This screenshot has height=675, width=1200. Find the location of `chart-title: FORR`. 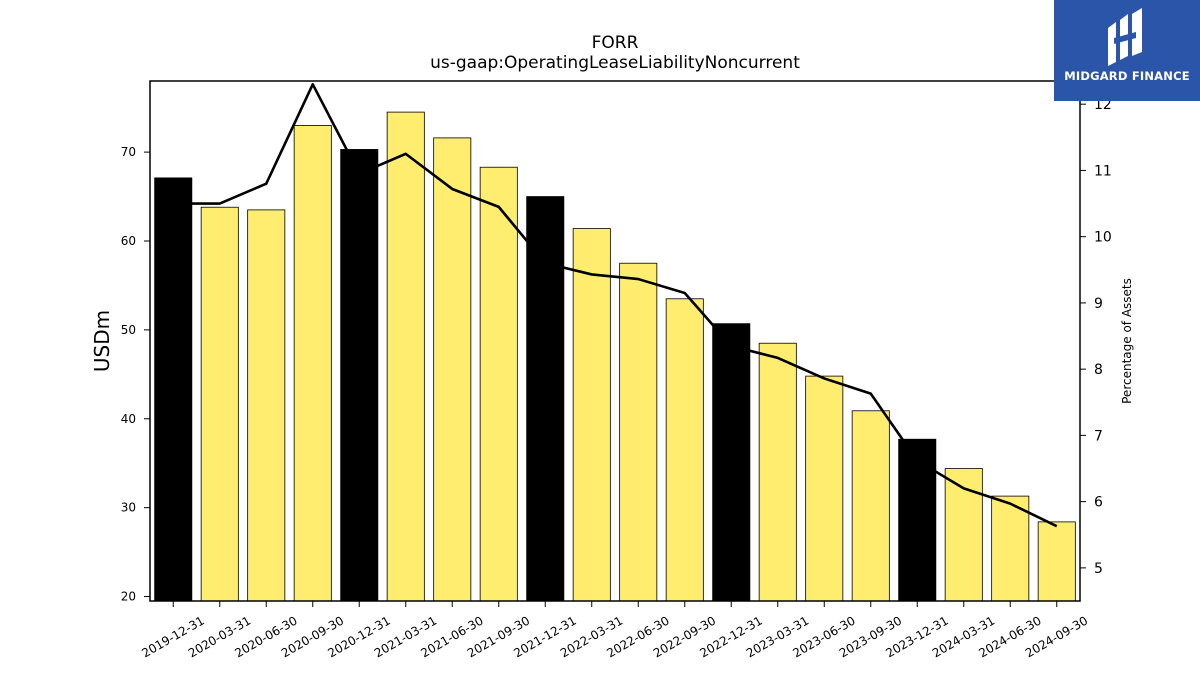

chart-title: FORR is located at coordinates (615, 43).